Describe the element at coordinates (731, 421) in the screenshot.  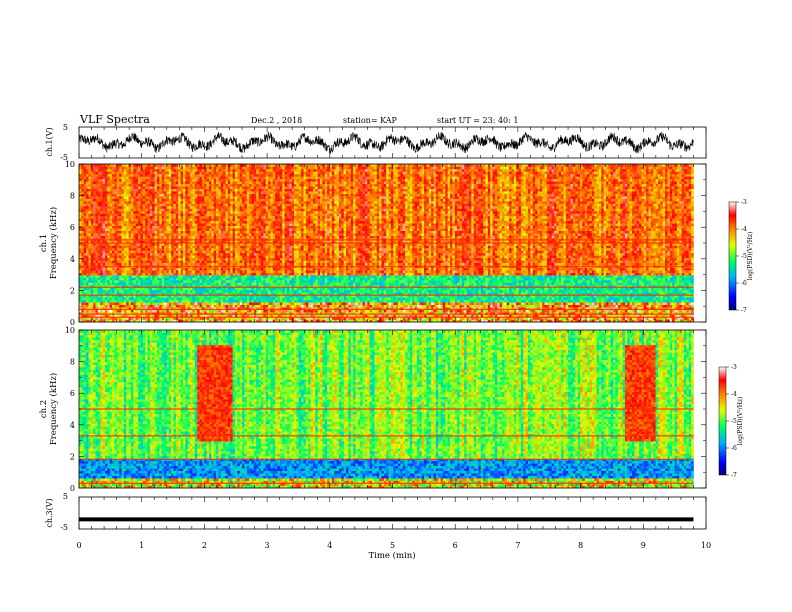
I see `ch2-colorbar: -3-4-5-6-7 log(PSD)(V²/Hz)` at that location.